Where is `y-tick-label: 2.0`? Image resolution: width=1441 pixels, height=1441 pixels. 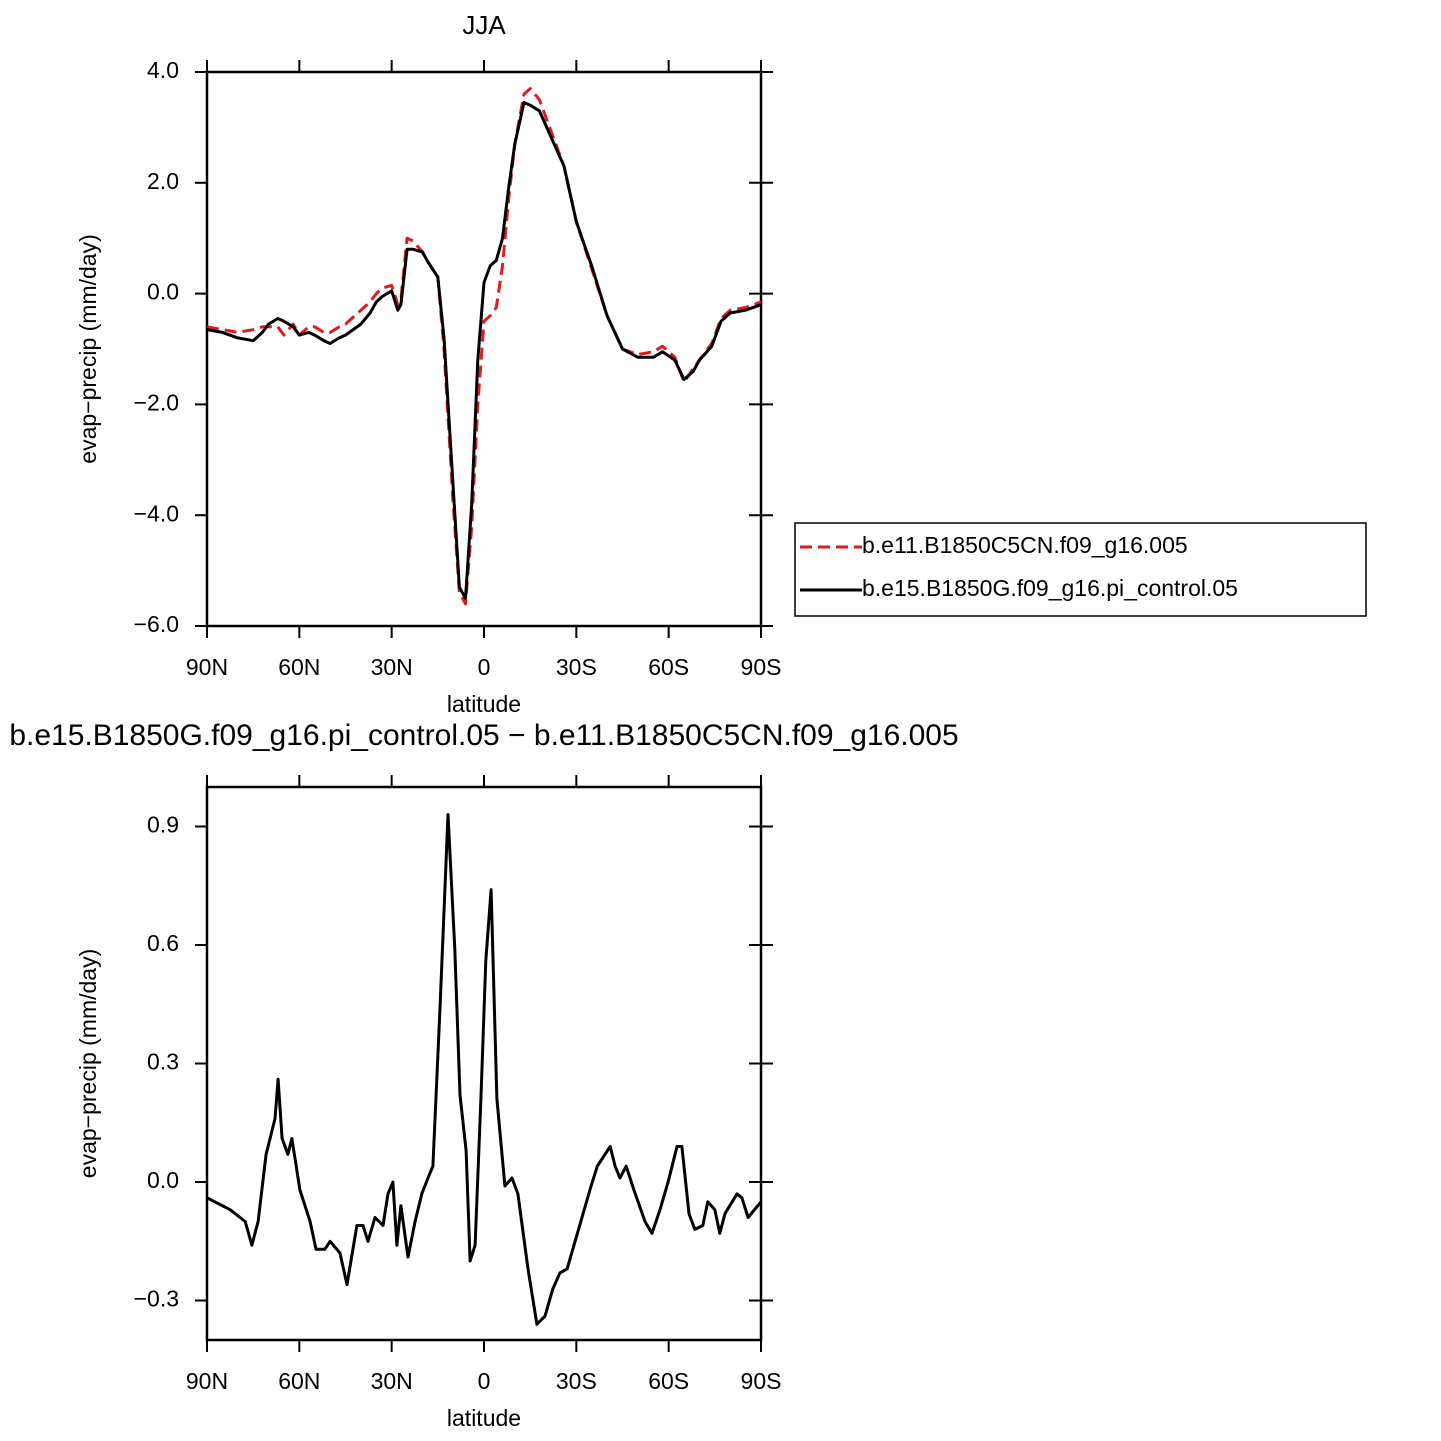 y-tick-label: 2.0 is located at coordinates (163, 181).